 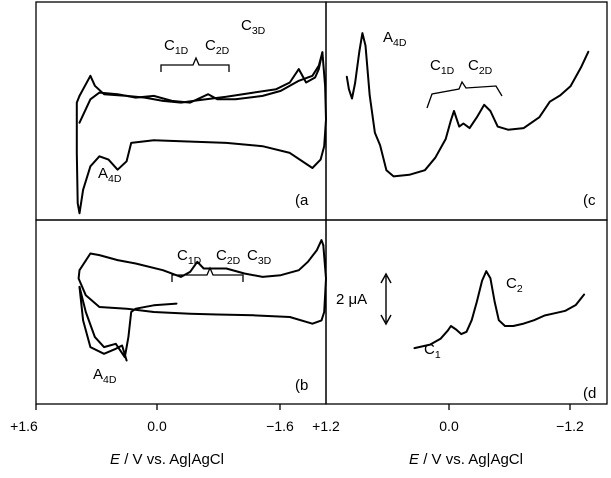 I want to click on x-axis-title-left: E / V vs. Ag|AgCl, so click(x=167, y=459).